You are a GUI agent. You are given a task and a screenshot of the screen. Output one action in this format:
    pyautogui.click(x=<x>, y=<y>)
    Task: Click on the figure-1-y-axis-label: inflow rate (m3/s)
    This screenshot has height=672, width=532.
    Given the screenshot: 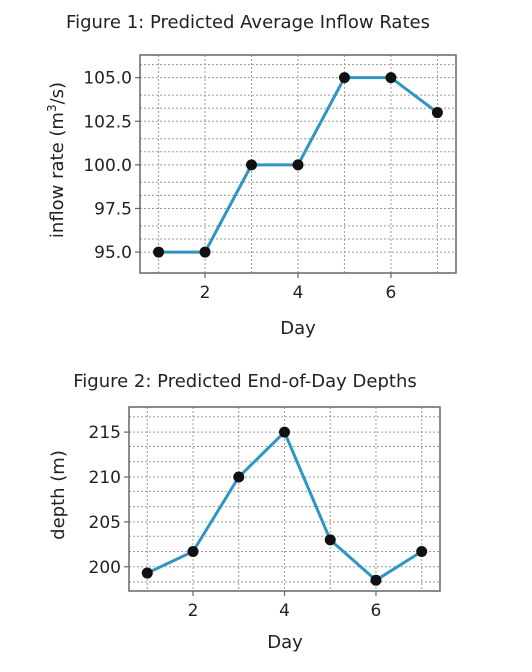 What is the action you would take?
    pyautogui.click(x=56, y=160)
    